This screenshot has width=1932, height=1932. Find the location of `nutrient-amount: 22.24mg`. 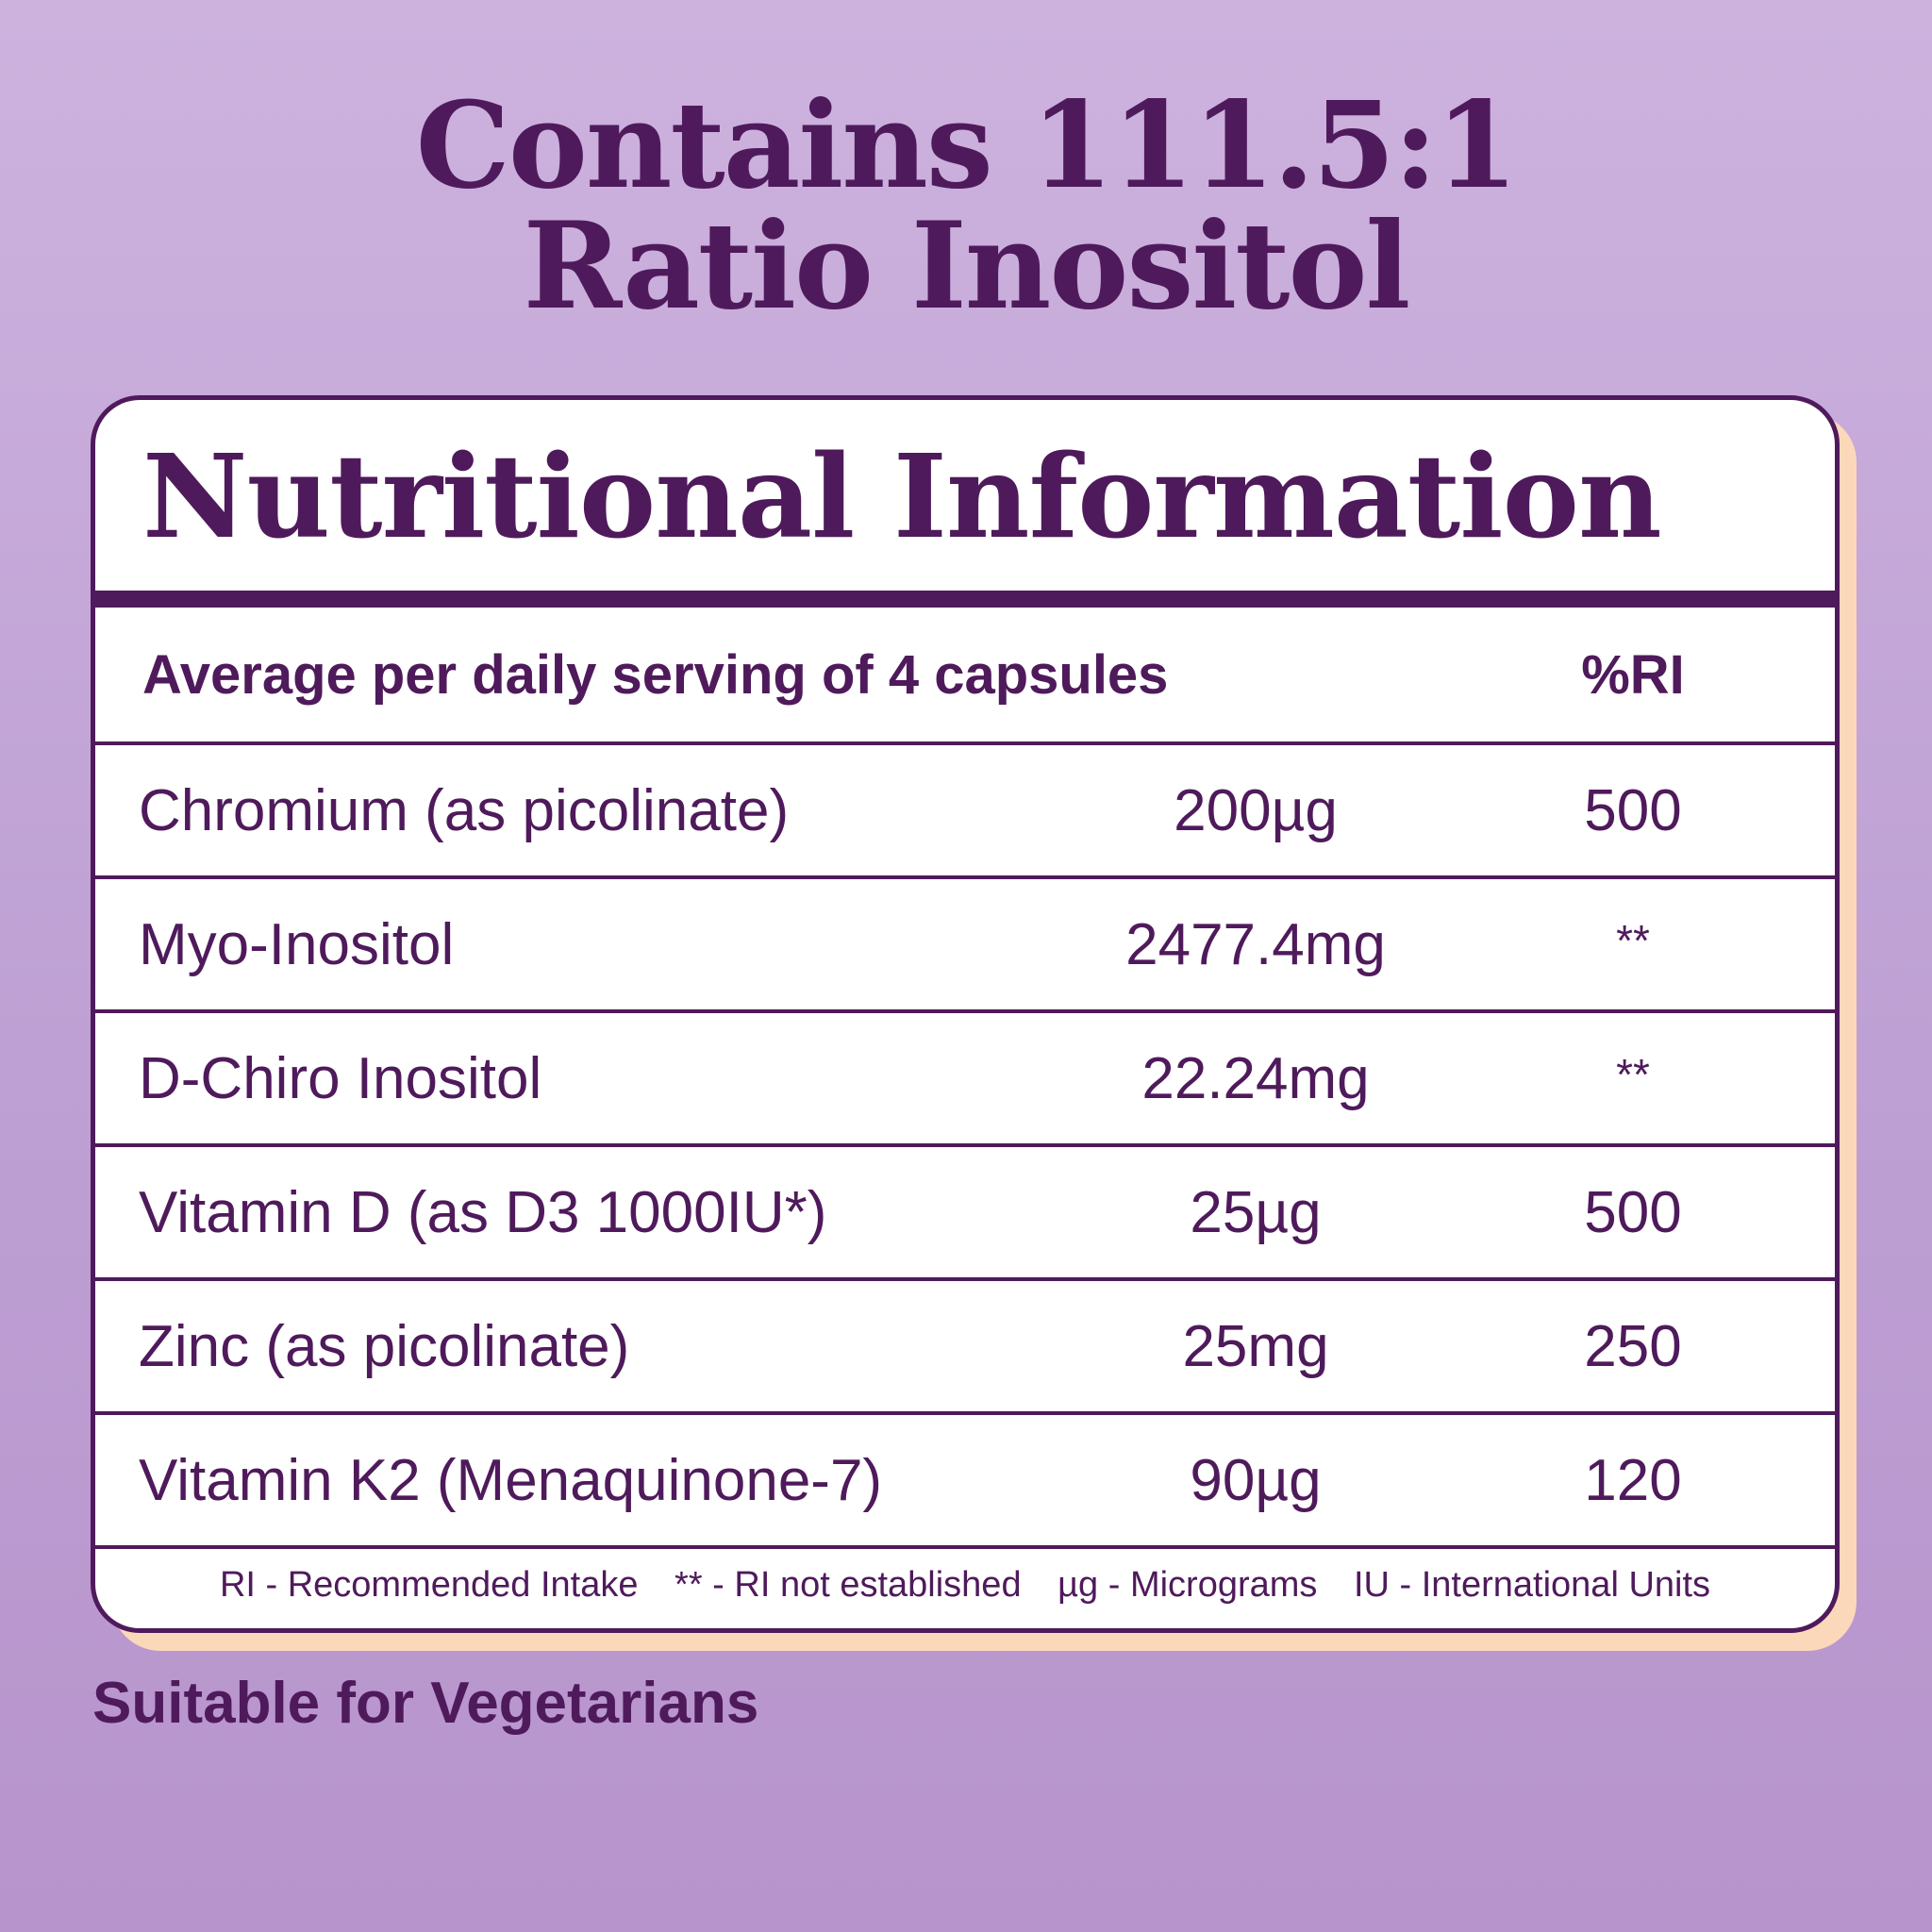

nutrient-amount: 22.24mg is located at coordinates (1255, 1078).